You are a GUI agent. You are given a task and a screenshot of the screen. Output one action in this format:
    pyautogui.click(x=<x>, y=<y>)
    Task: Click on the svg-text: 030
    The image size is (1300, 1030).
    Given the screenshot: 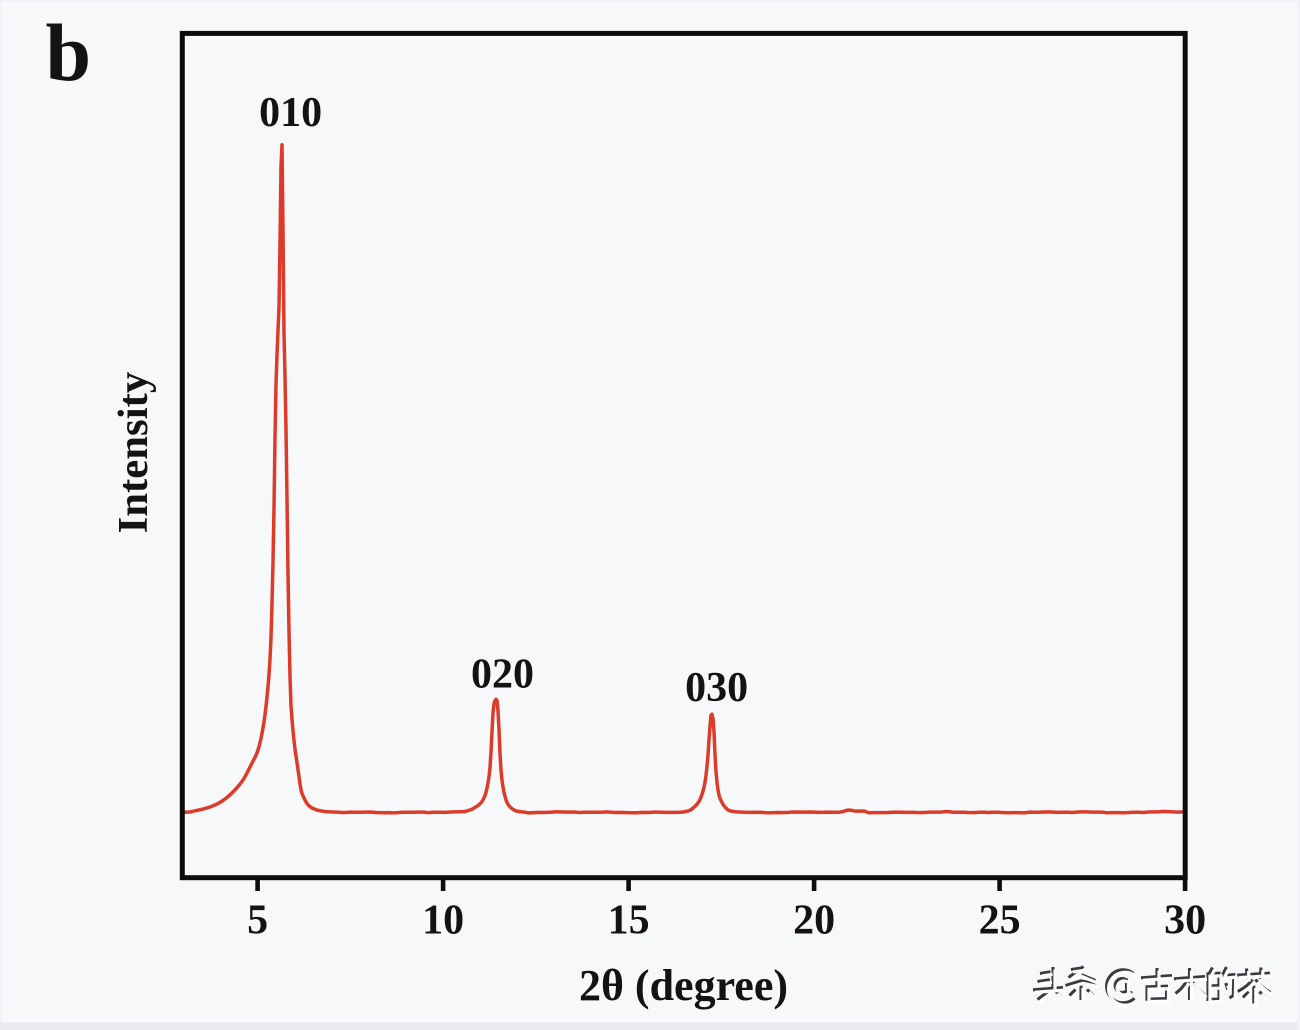 What is the action you would take?
    pyautogui.click(x=716, y=688)
    